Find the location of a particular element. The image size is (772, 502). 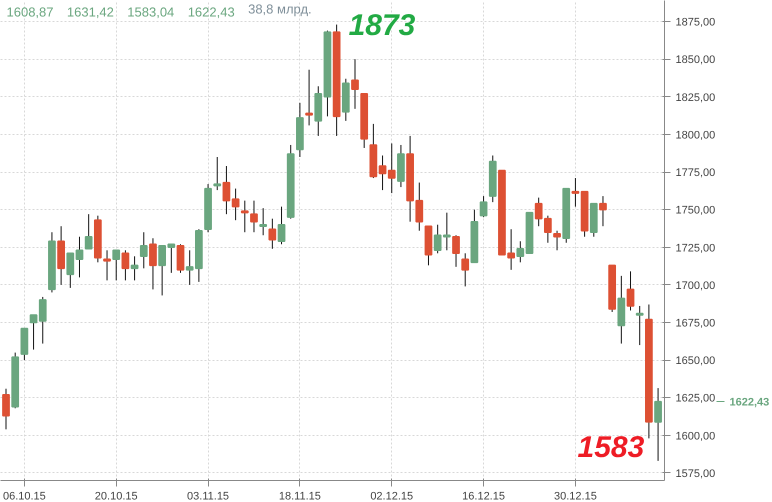

x-tick-label: 20.10.15 is located at coordinates (116, 496).